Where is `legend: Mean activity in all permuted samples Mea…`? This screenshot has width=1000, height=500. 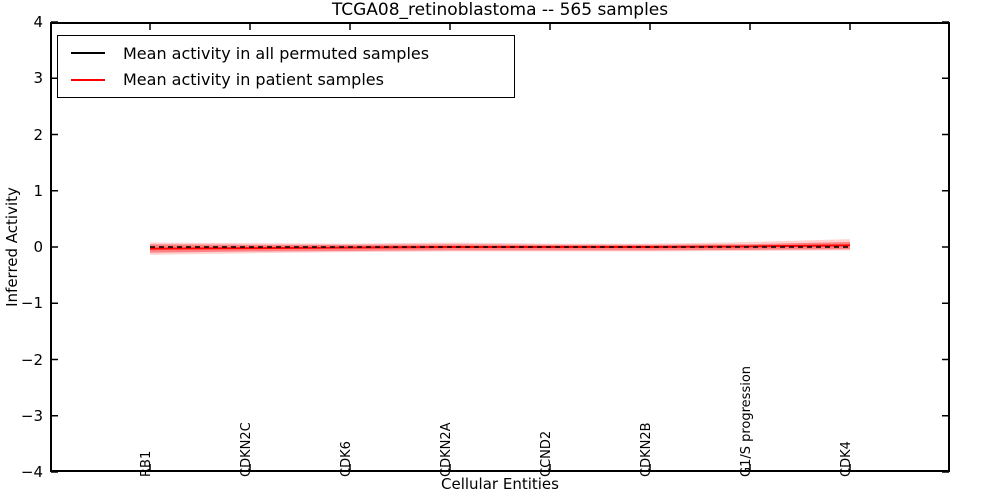 legend: Mean activity in all permuted samples Mea… is located at coordinates (286, 66).